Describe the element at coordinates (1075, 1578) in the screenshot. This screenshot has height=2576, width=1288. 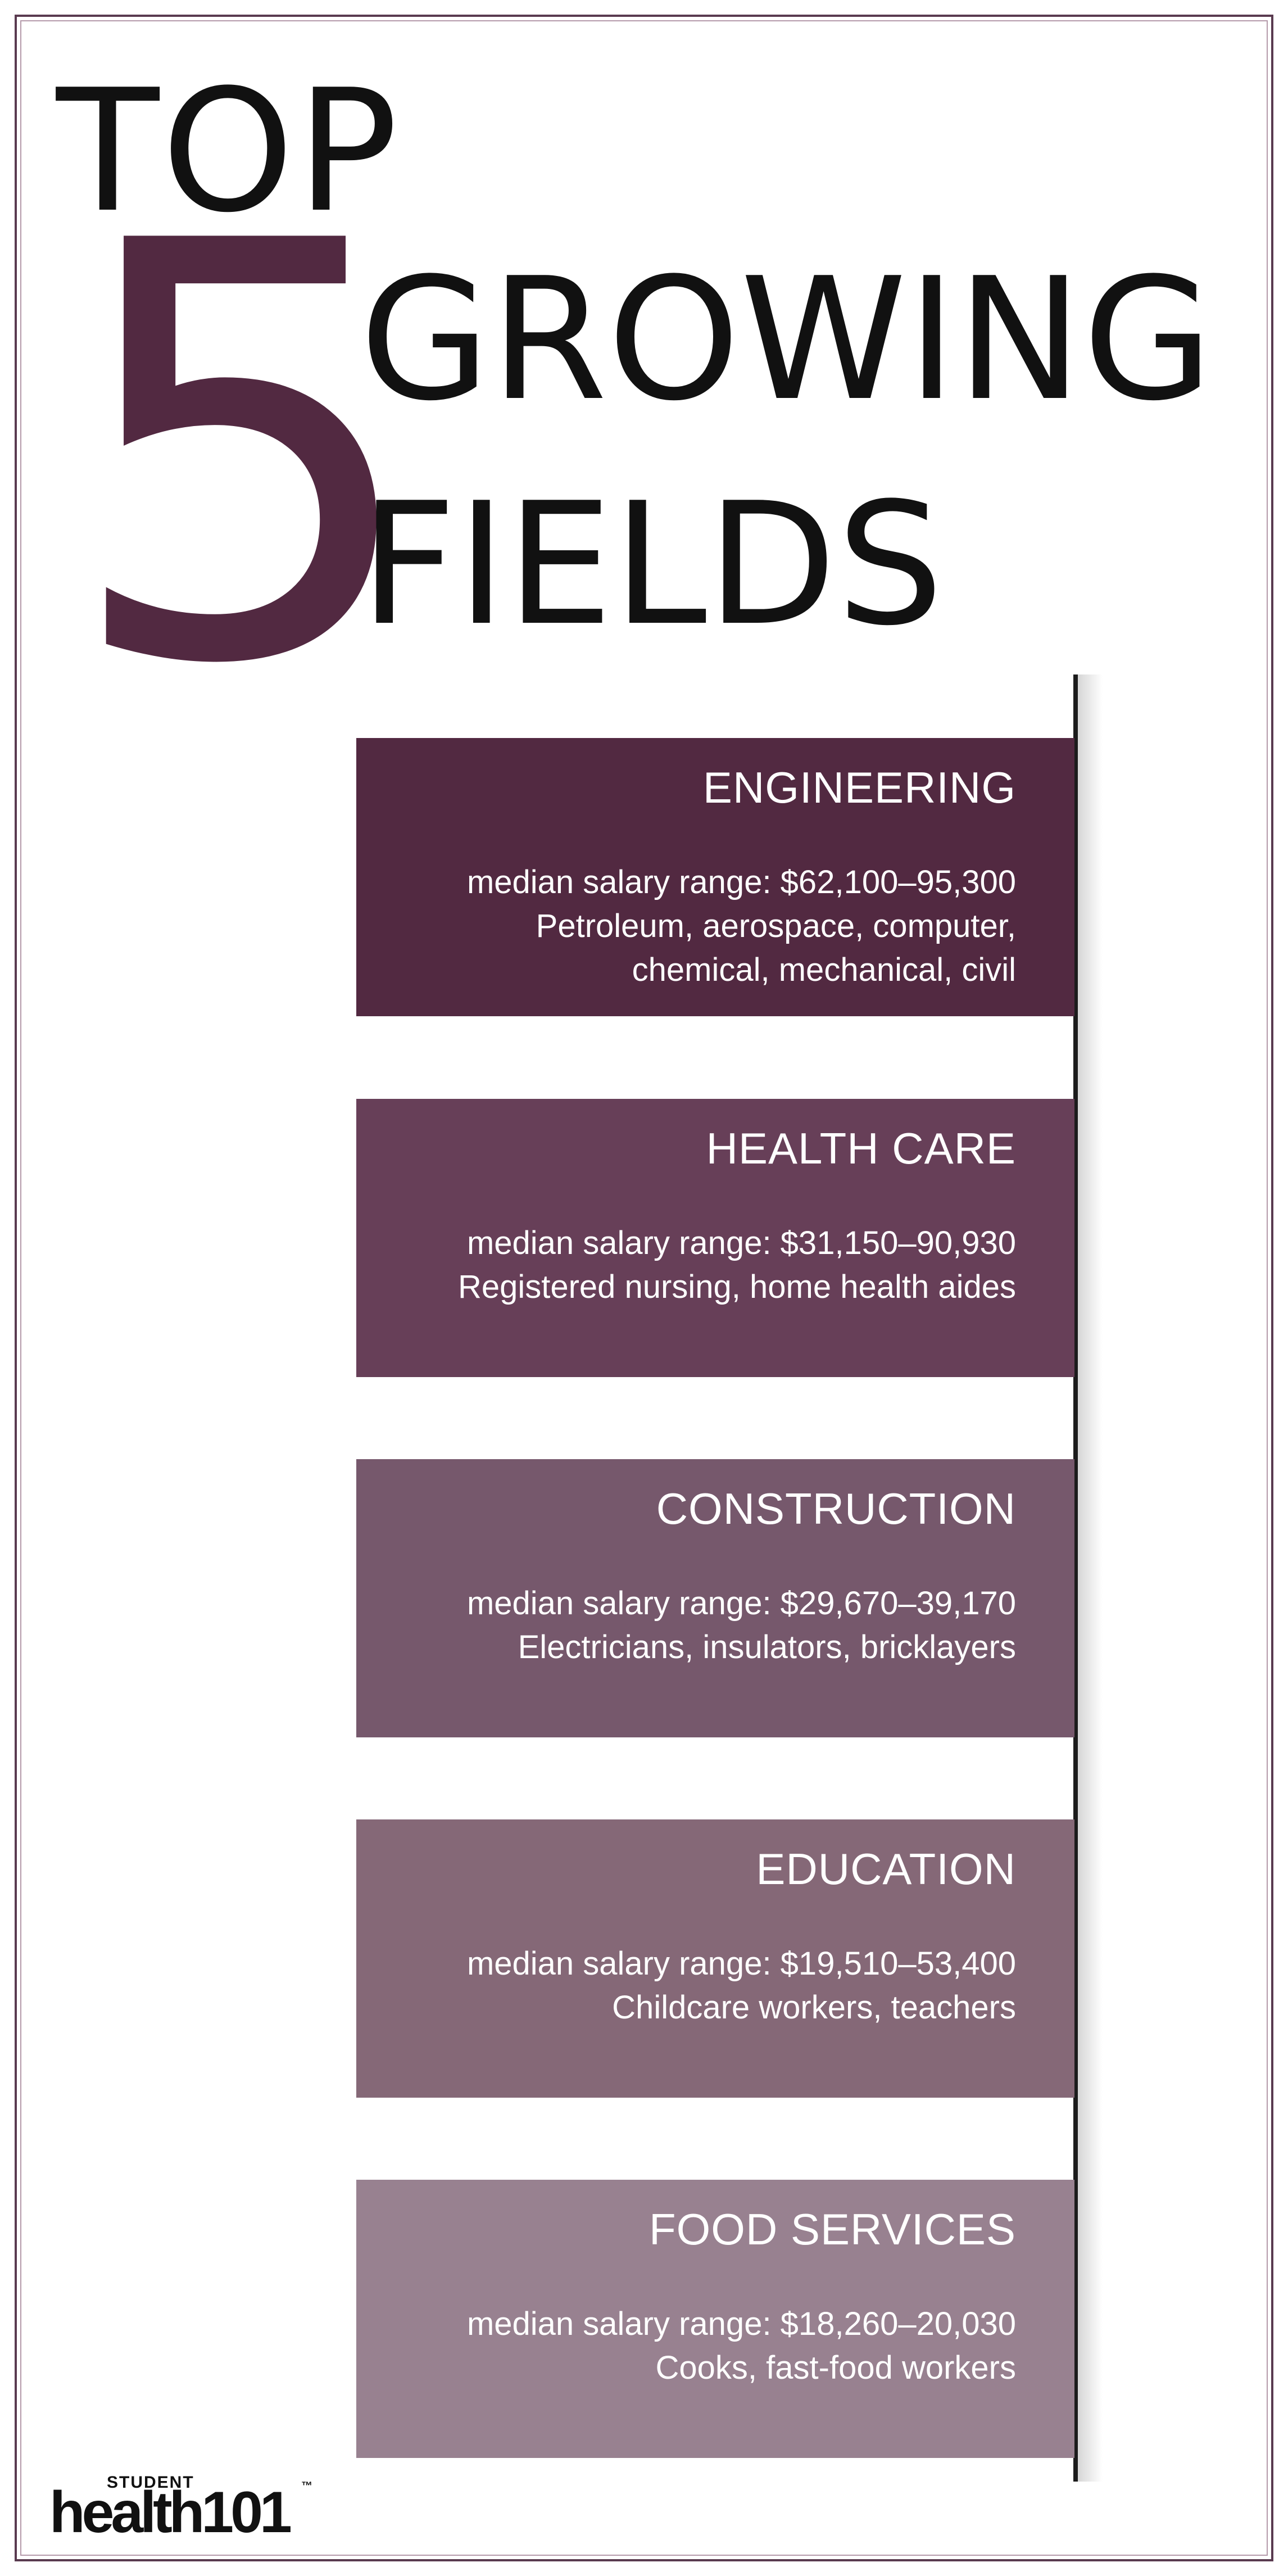
I see `timeline-spine` at that location.